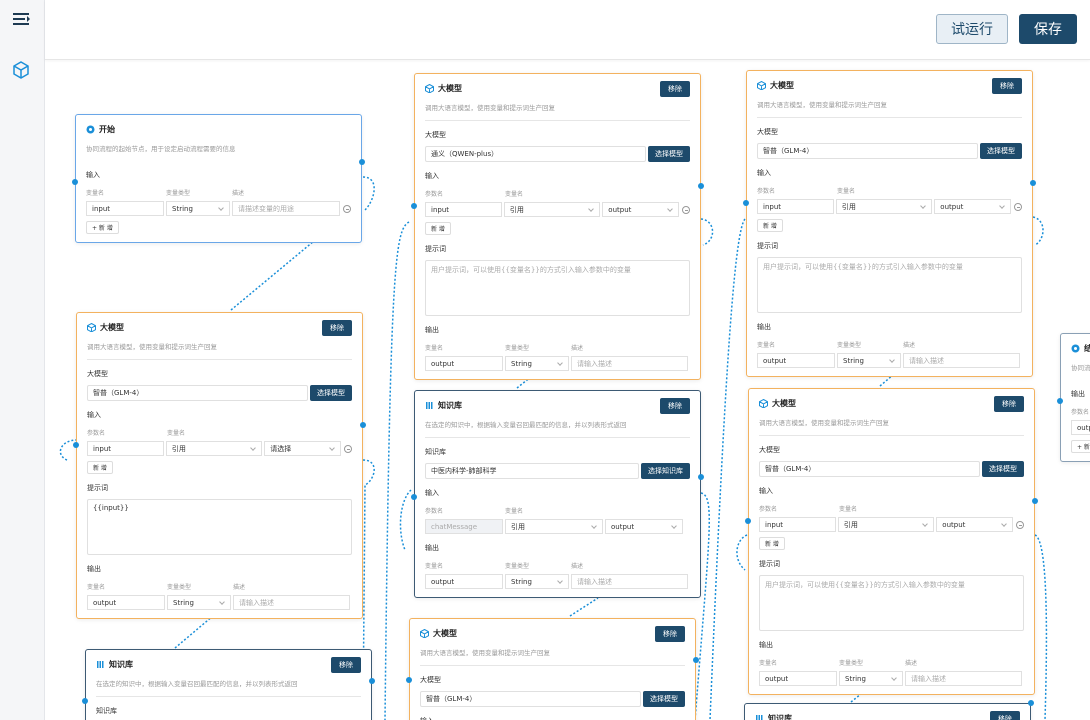  Describe the element at coordinates (766, 645) in the screenshot. I see `section-label: 输出` at that location.